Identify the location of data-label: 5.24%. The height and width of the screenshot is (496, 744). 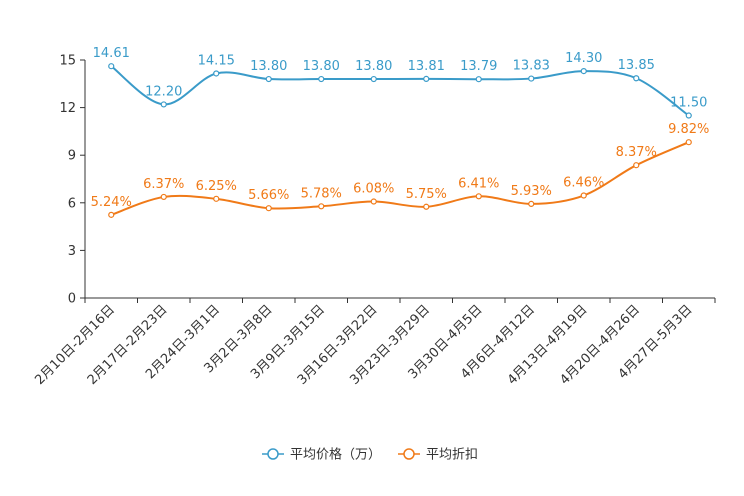
(111, 202).